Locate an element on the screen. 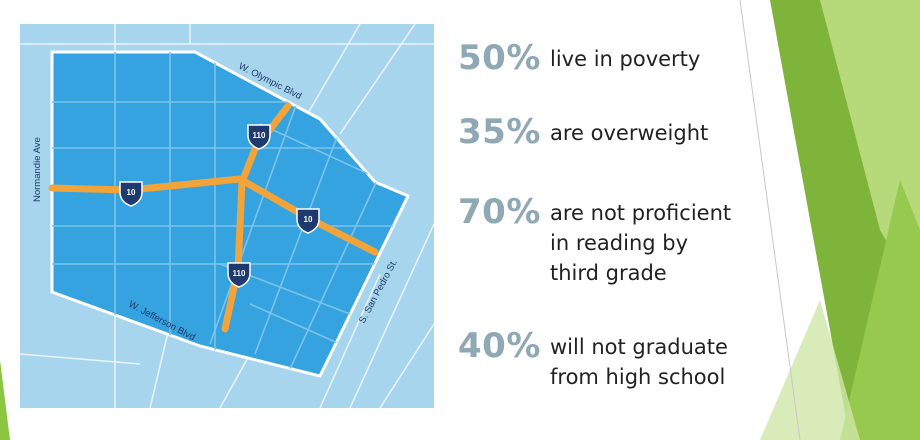  stat-graduation-percent: 40% is located at coordinates (499, 346).